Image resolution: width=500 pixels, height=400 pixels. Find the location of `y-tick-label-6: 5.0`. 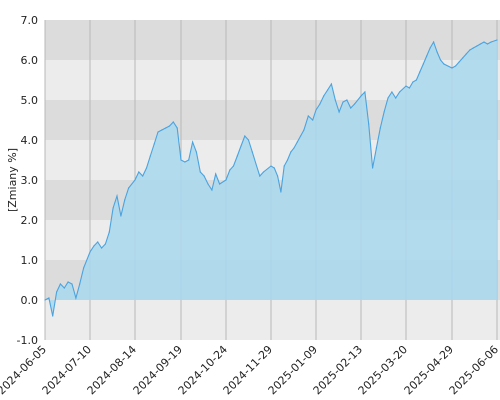

y-tick-label-6: 5.0 is located at coordinates (30, 100).